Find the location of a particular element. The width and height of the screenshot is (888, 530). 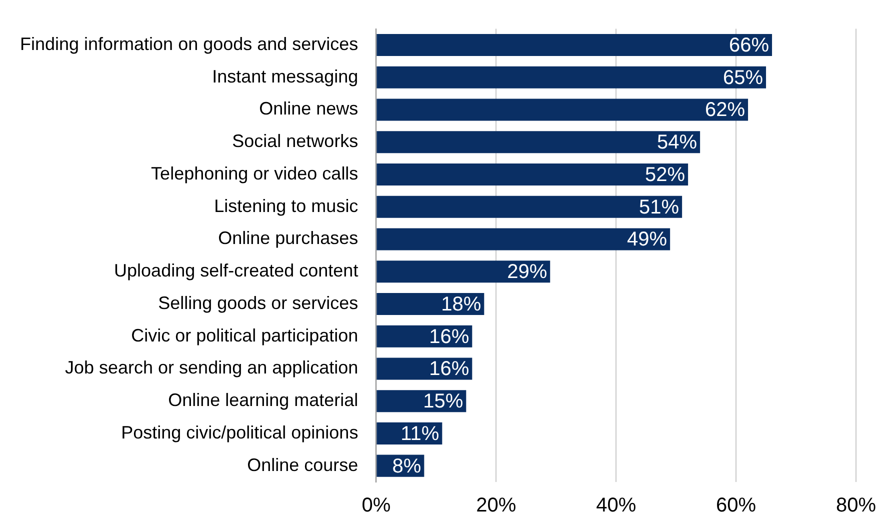

y-tick-label: Uploading self-created content is located at coordinates (236, 270).